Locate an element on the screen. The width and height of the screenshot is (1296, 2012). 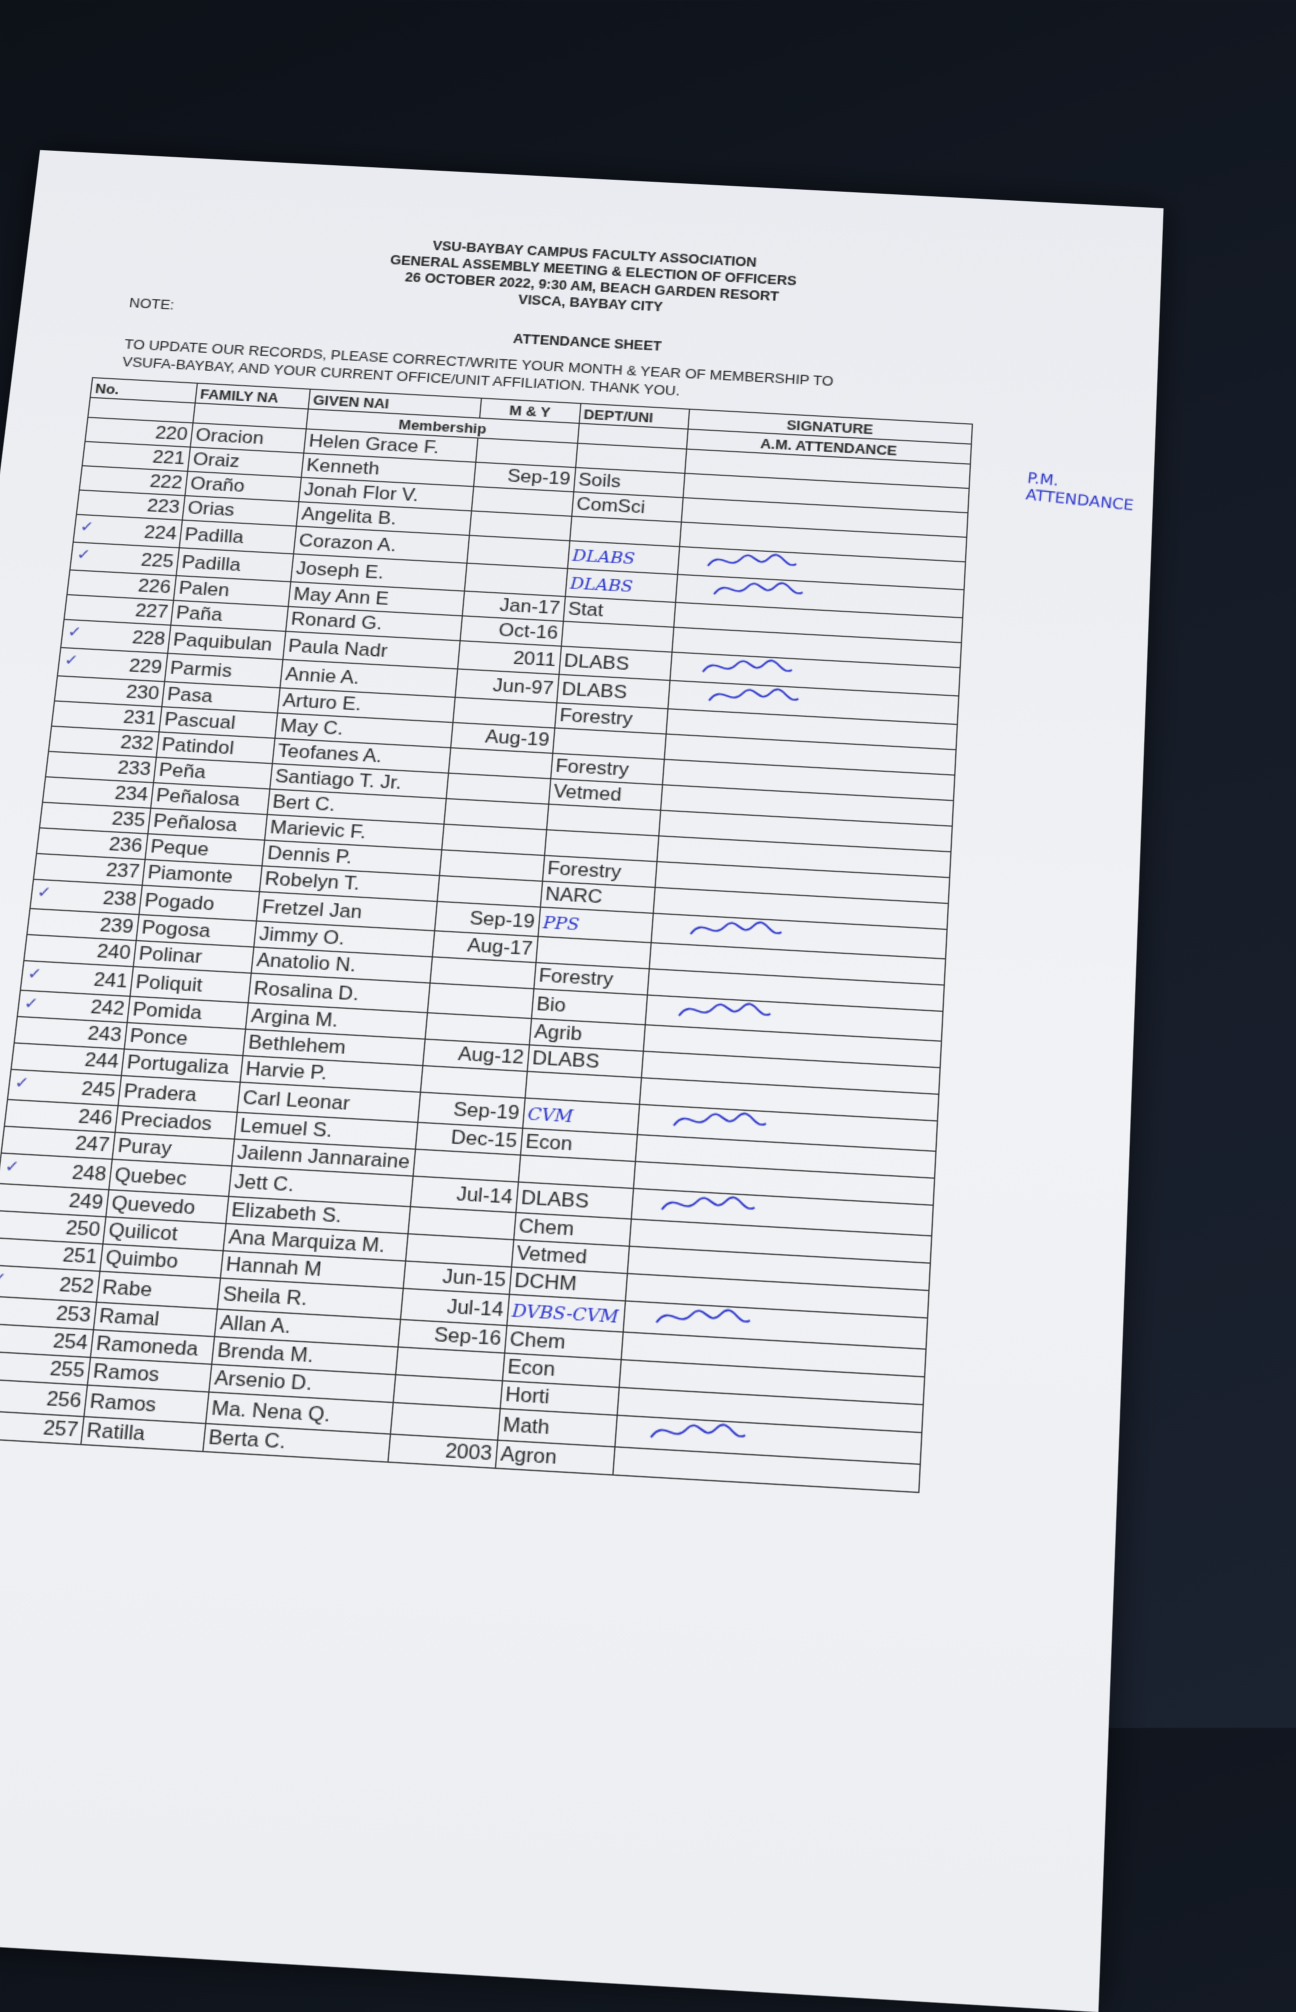
given-name-text: Anatolio N. is located at coordinates (306, 962).